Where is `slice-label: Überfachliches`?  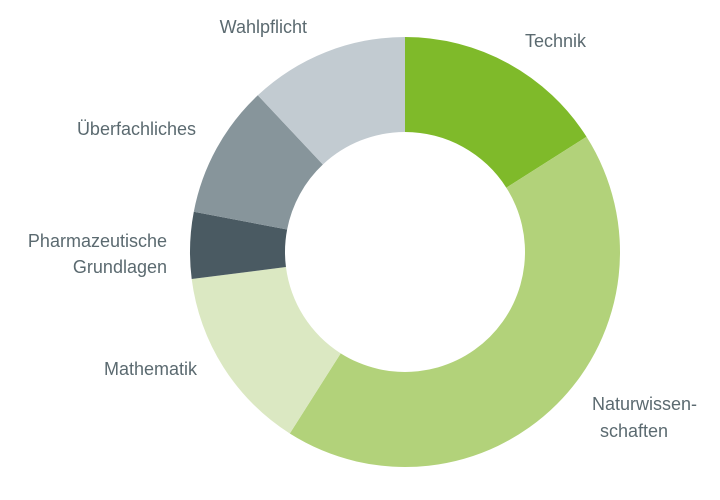
slice-label: Überfachliches is located at coordinates (136, 129).